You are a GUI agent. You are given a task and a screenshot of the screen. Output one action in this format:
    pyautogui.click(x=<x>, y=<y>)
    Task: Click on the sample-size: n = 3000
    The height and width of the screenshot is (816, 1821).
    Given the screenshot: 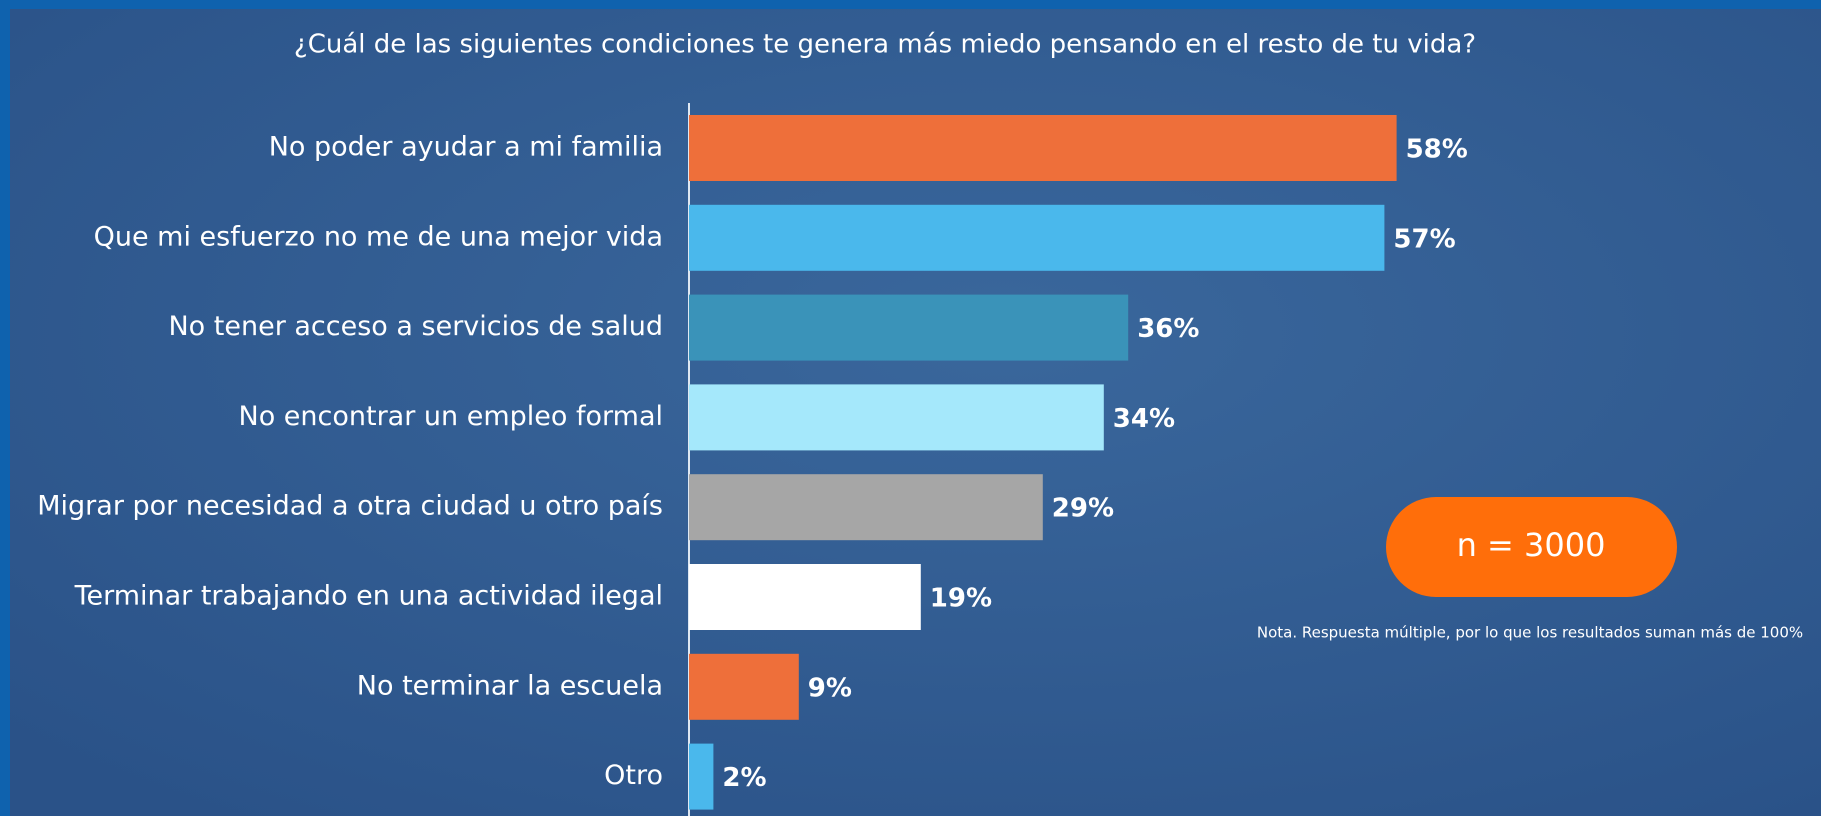 What is the action you would take?
    pyautogui.click(x=1531, y=545)
    